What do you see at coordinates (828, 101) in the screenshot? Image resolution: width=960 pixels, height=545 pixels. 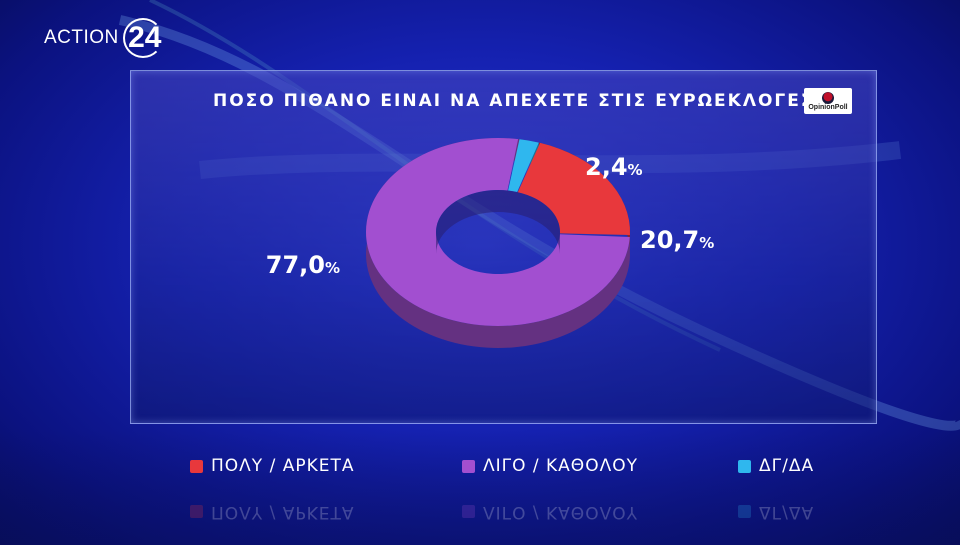 I see `opinionpoll-logo: OpinionPoll` at bounding box center [828, 101].